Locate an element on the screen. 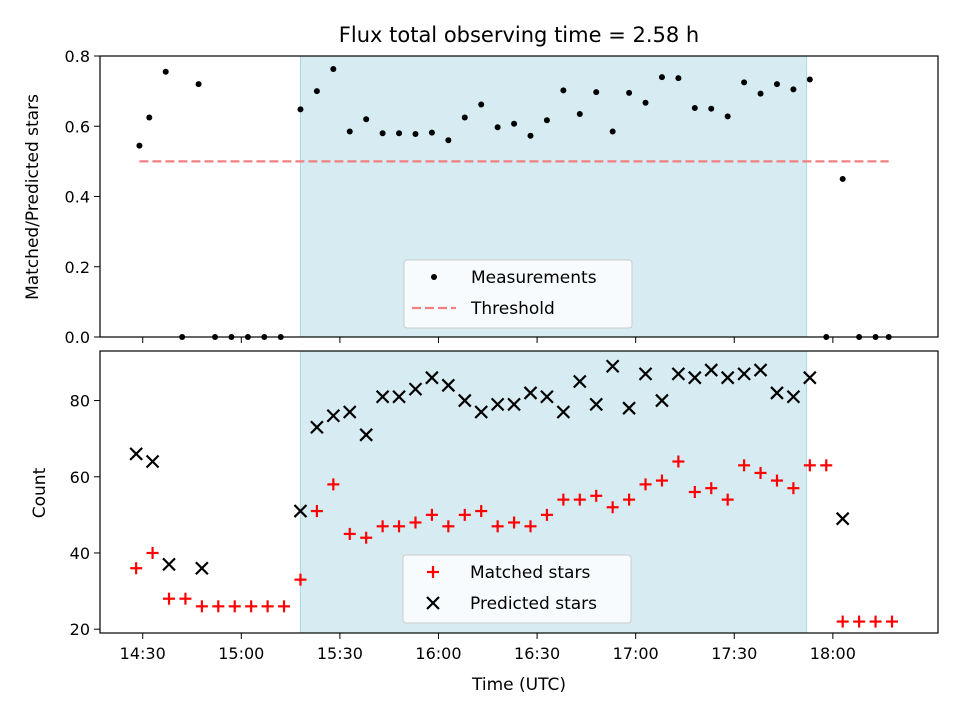 This screenshot has height=720, width=960. x-axis-label: Time (UTC) is located at coordinates (518, 685).